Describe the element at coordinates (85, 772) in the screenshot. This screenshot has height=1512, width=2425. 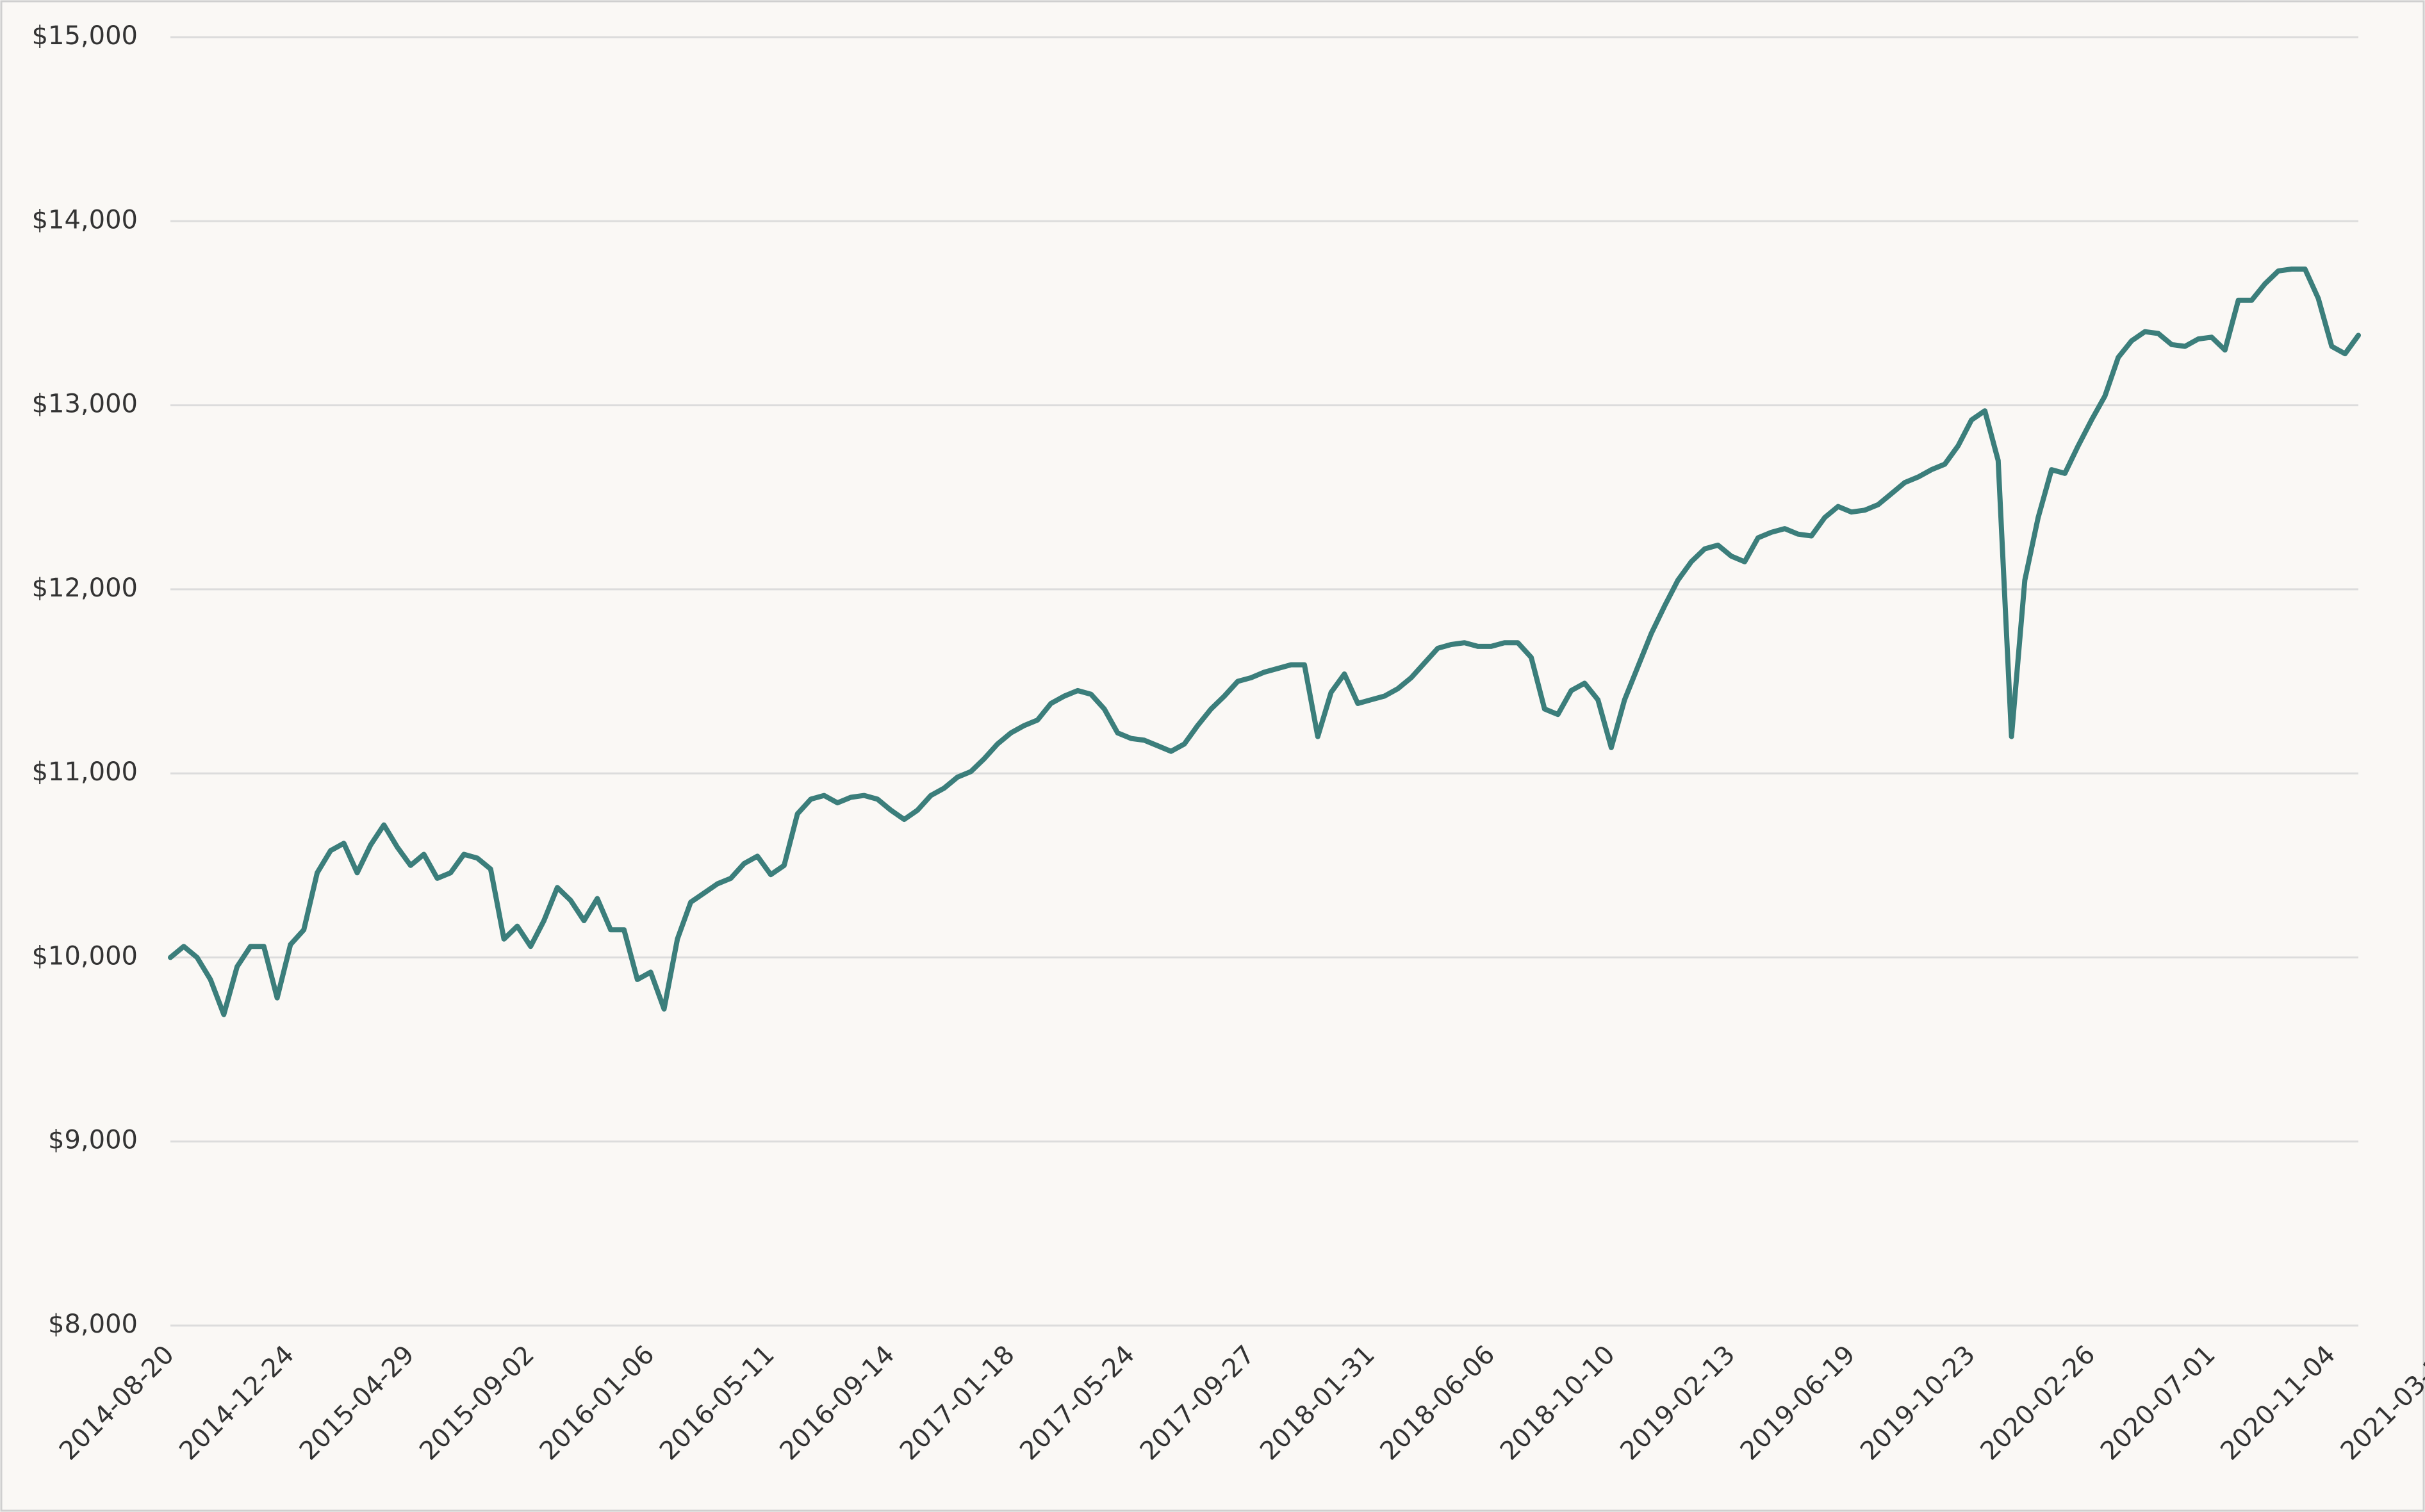
I see `y-tick-label: $11,000` at that location.